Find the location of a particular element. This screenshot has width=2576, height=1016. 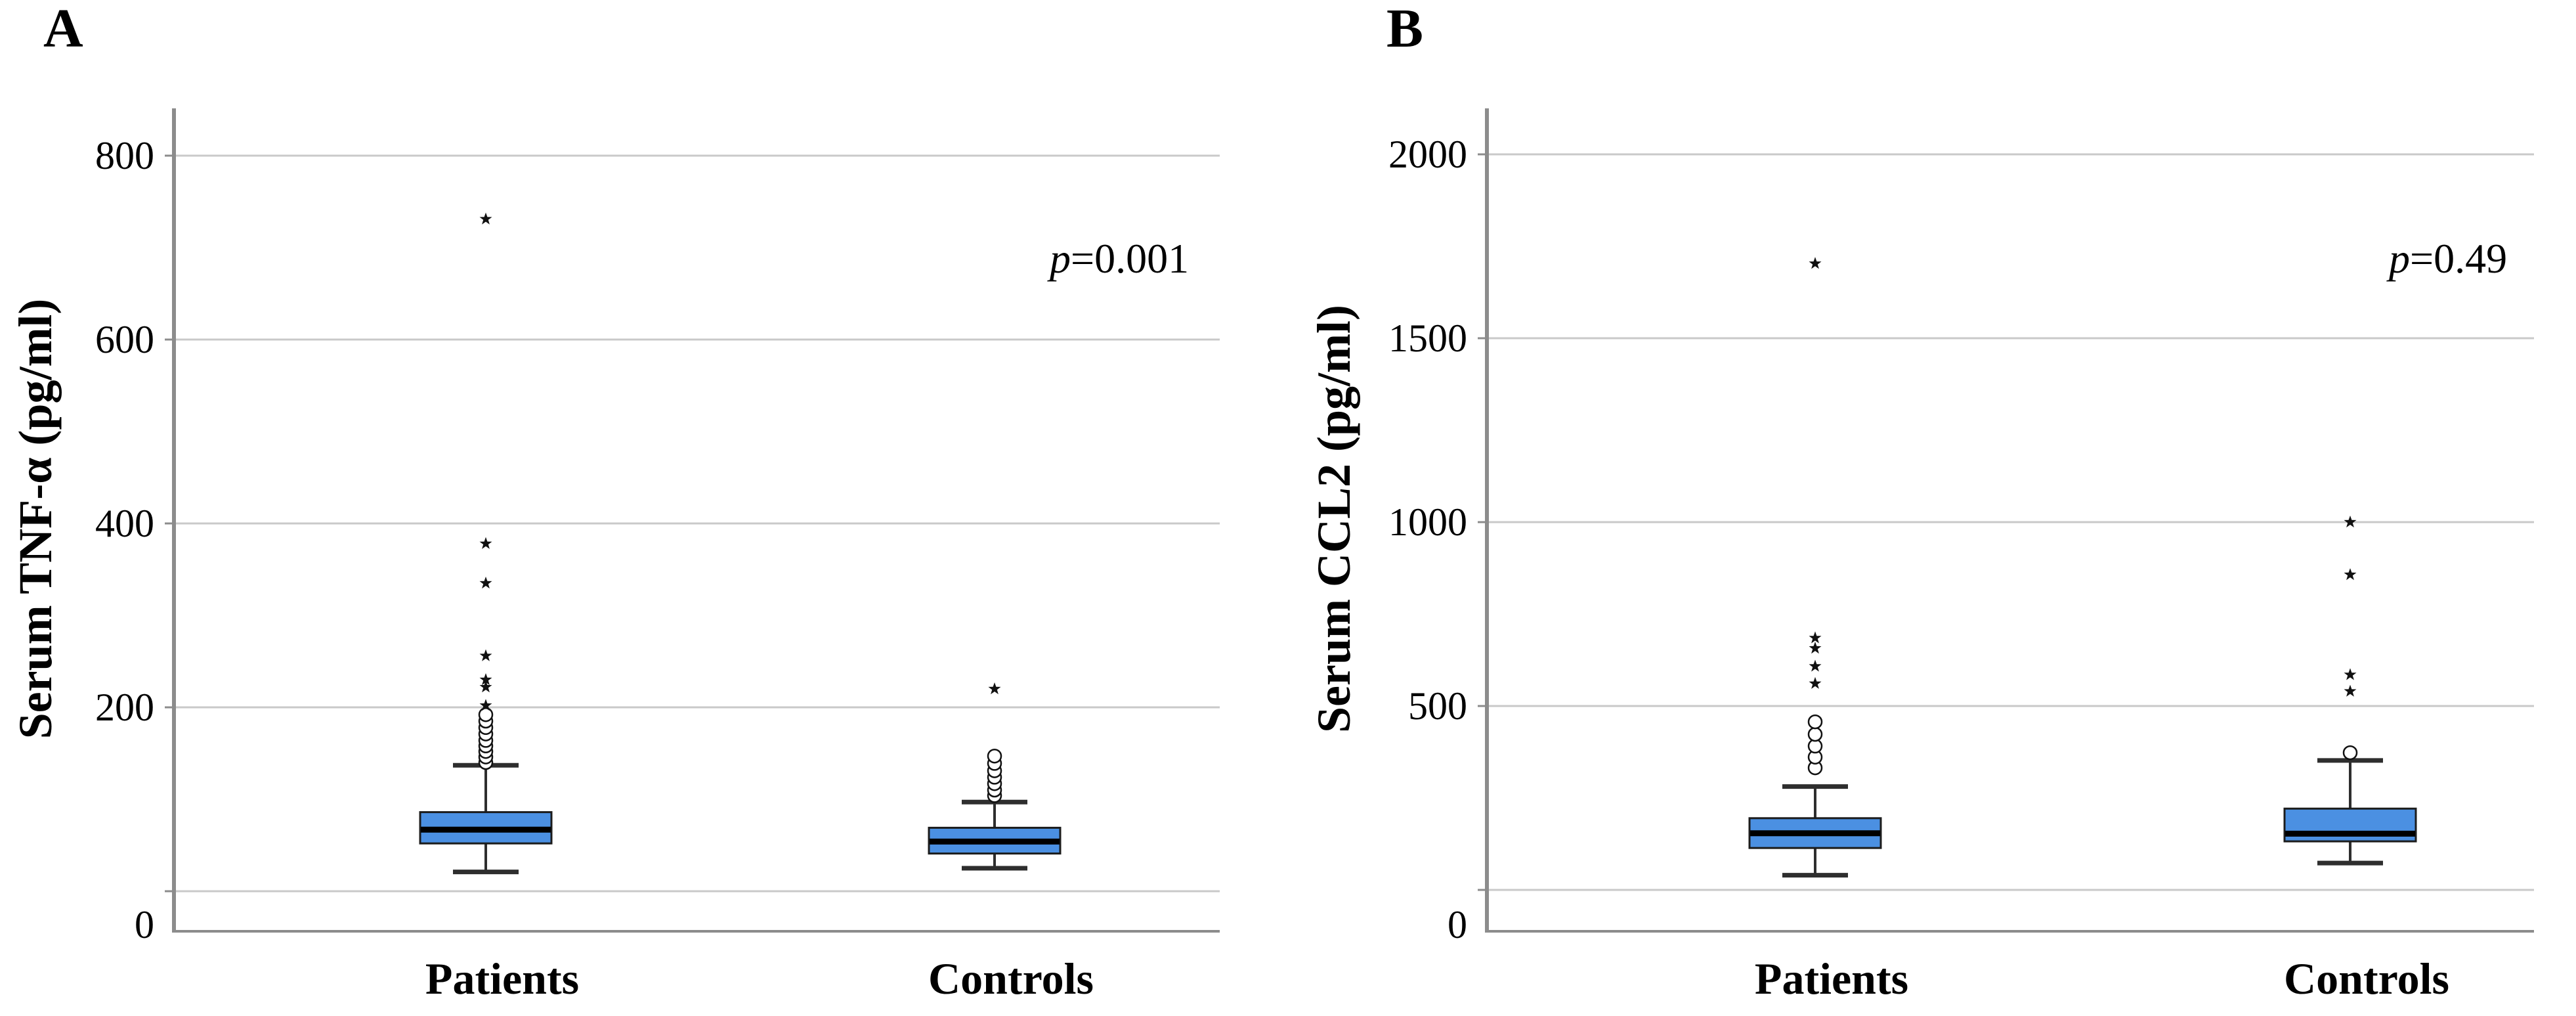

outlier-circle-controls-b is located at coordinates (2350, 753).